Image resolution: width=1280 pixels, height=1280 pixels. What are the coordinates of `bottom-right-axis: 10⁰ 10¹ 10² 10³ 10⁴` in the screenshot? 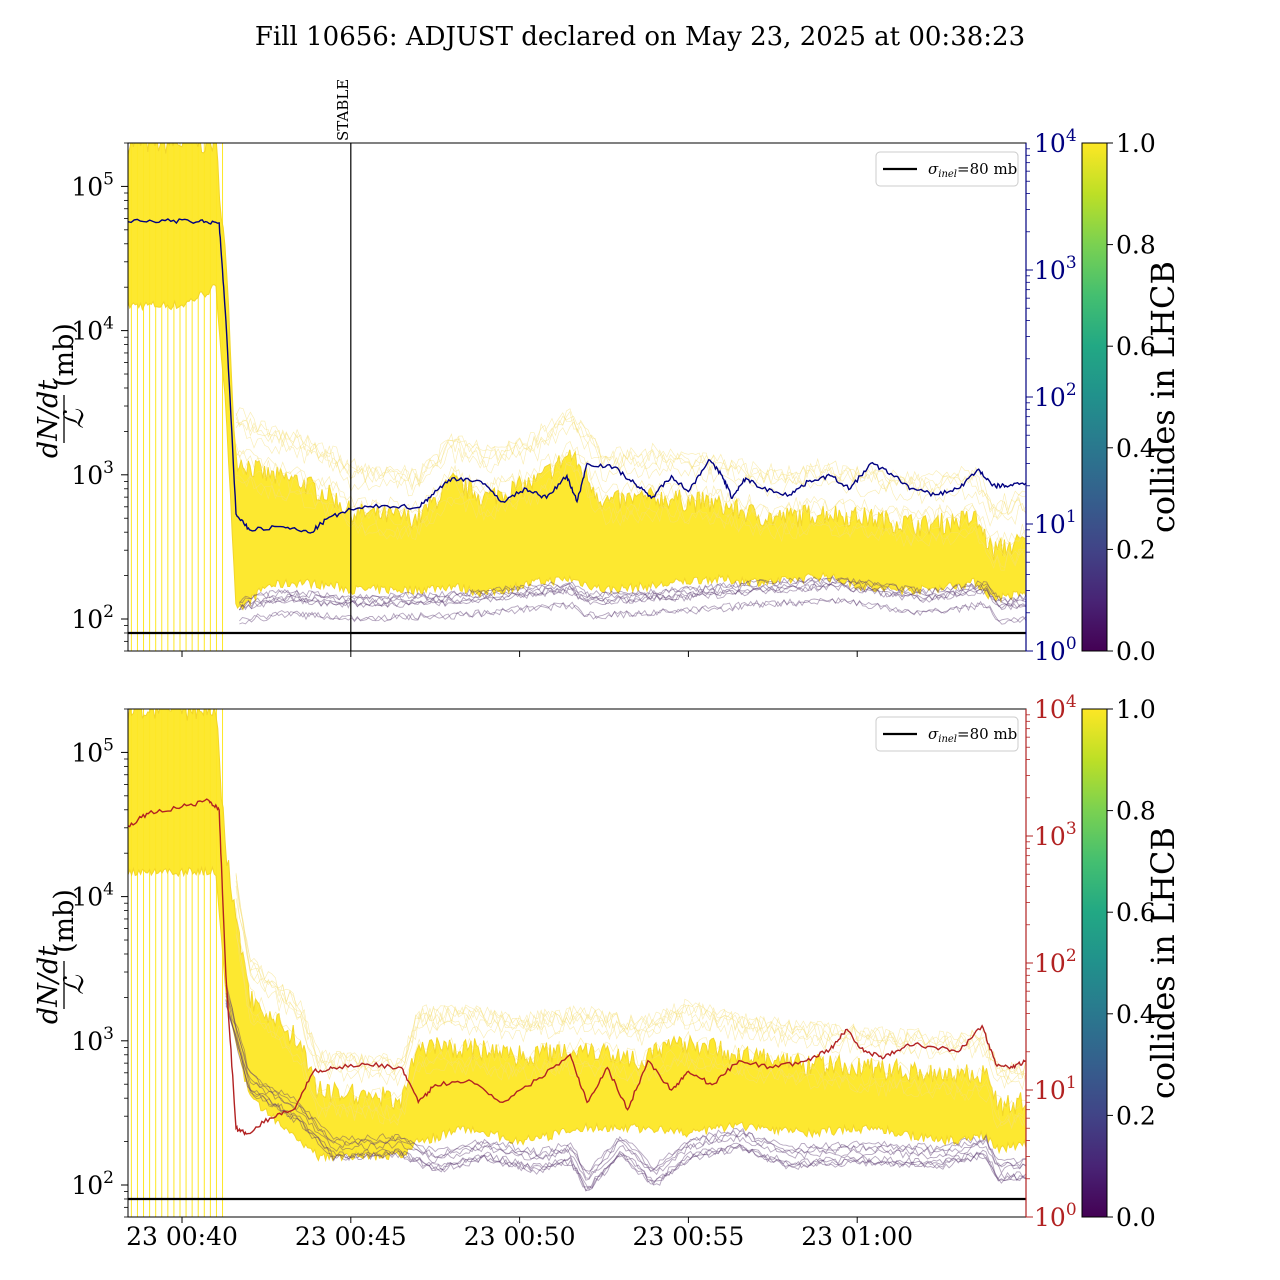 It's located at (1051, 962).